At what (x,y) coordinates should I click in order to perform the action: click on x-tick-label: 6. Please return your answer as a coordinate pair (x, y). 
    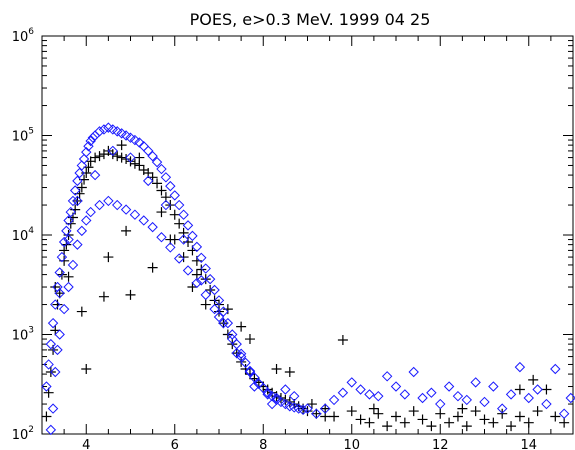
    Looking at the image, I should click on (175, 444).